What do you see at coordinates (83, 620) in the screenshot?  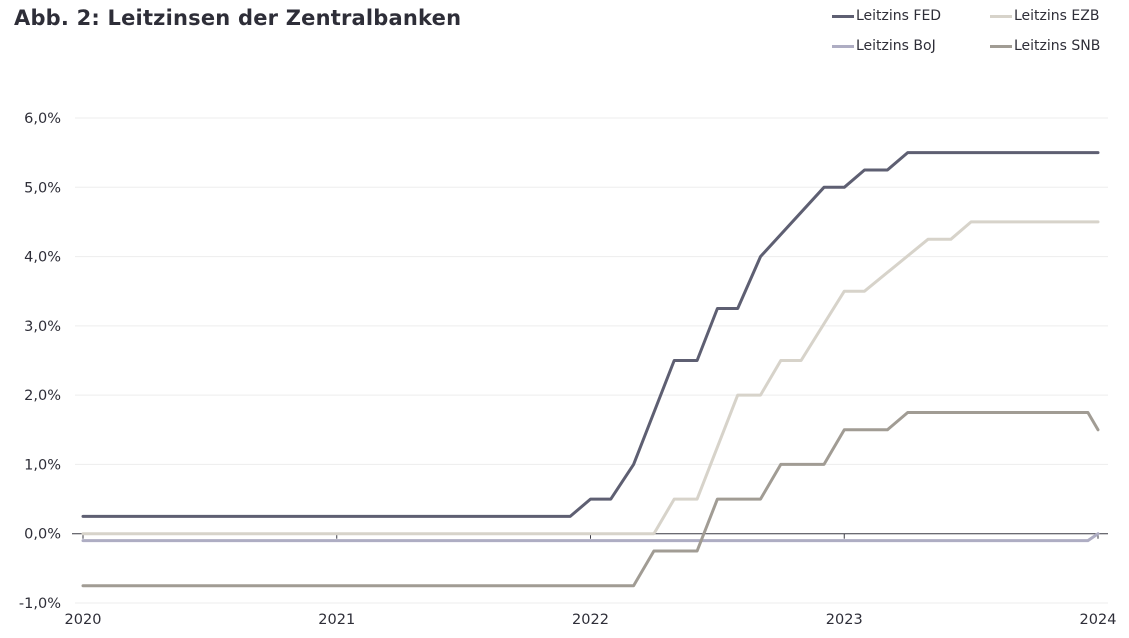 I see `x-tick-label: 2020` at bounding box center [83, 620].